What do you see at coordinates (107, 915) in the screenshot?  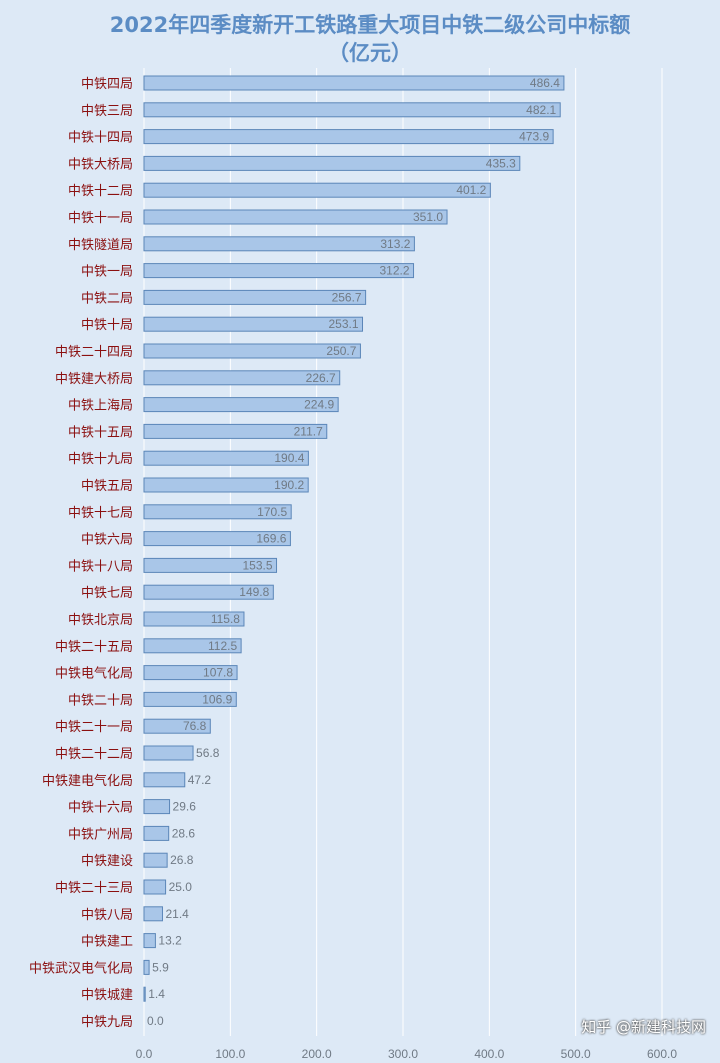 I see `category-label: 中铁八局` at bounding box center [107, 915].